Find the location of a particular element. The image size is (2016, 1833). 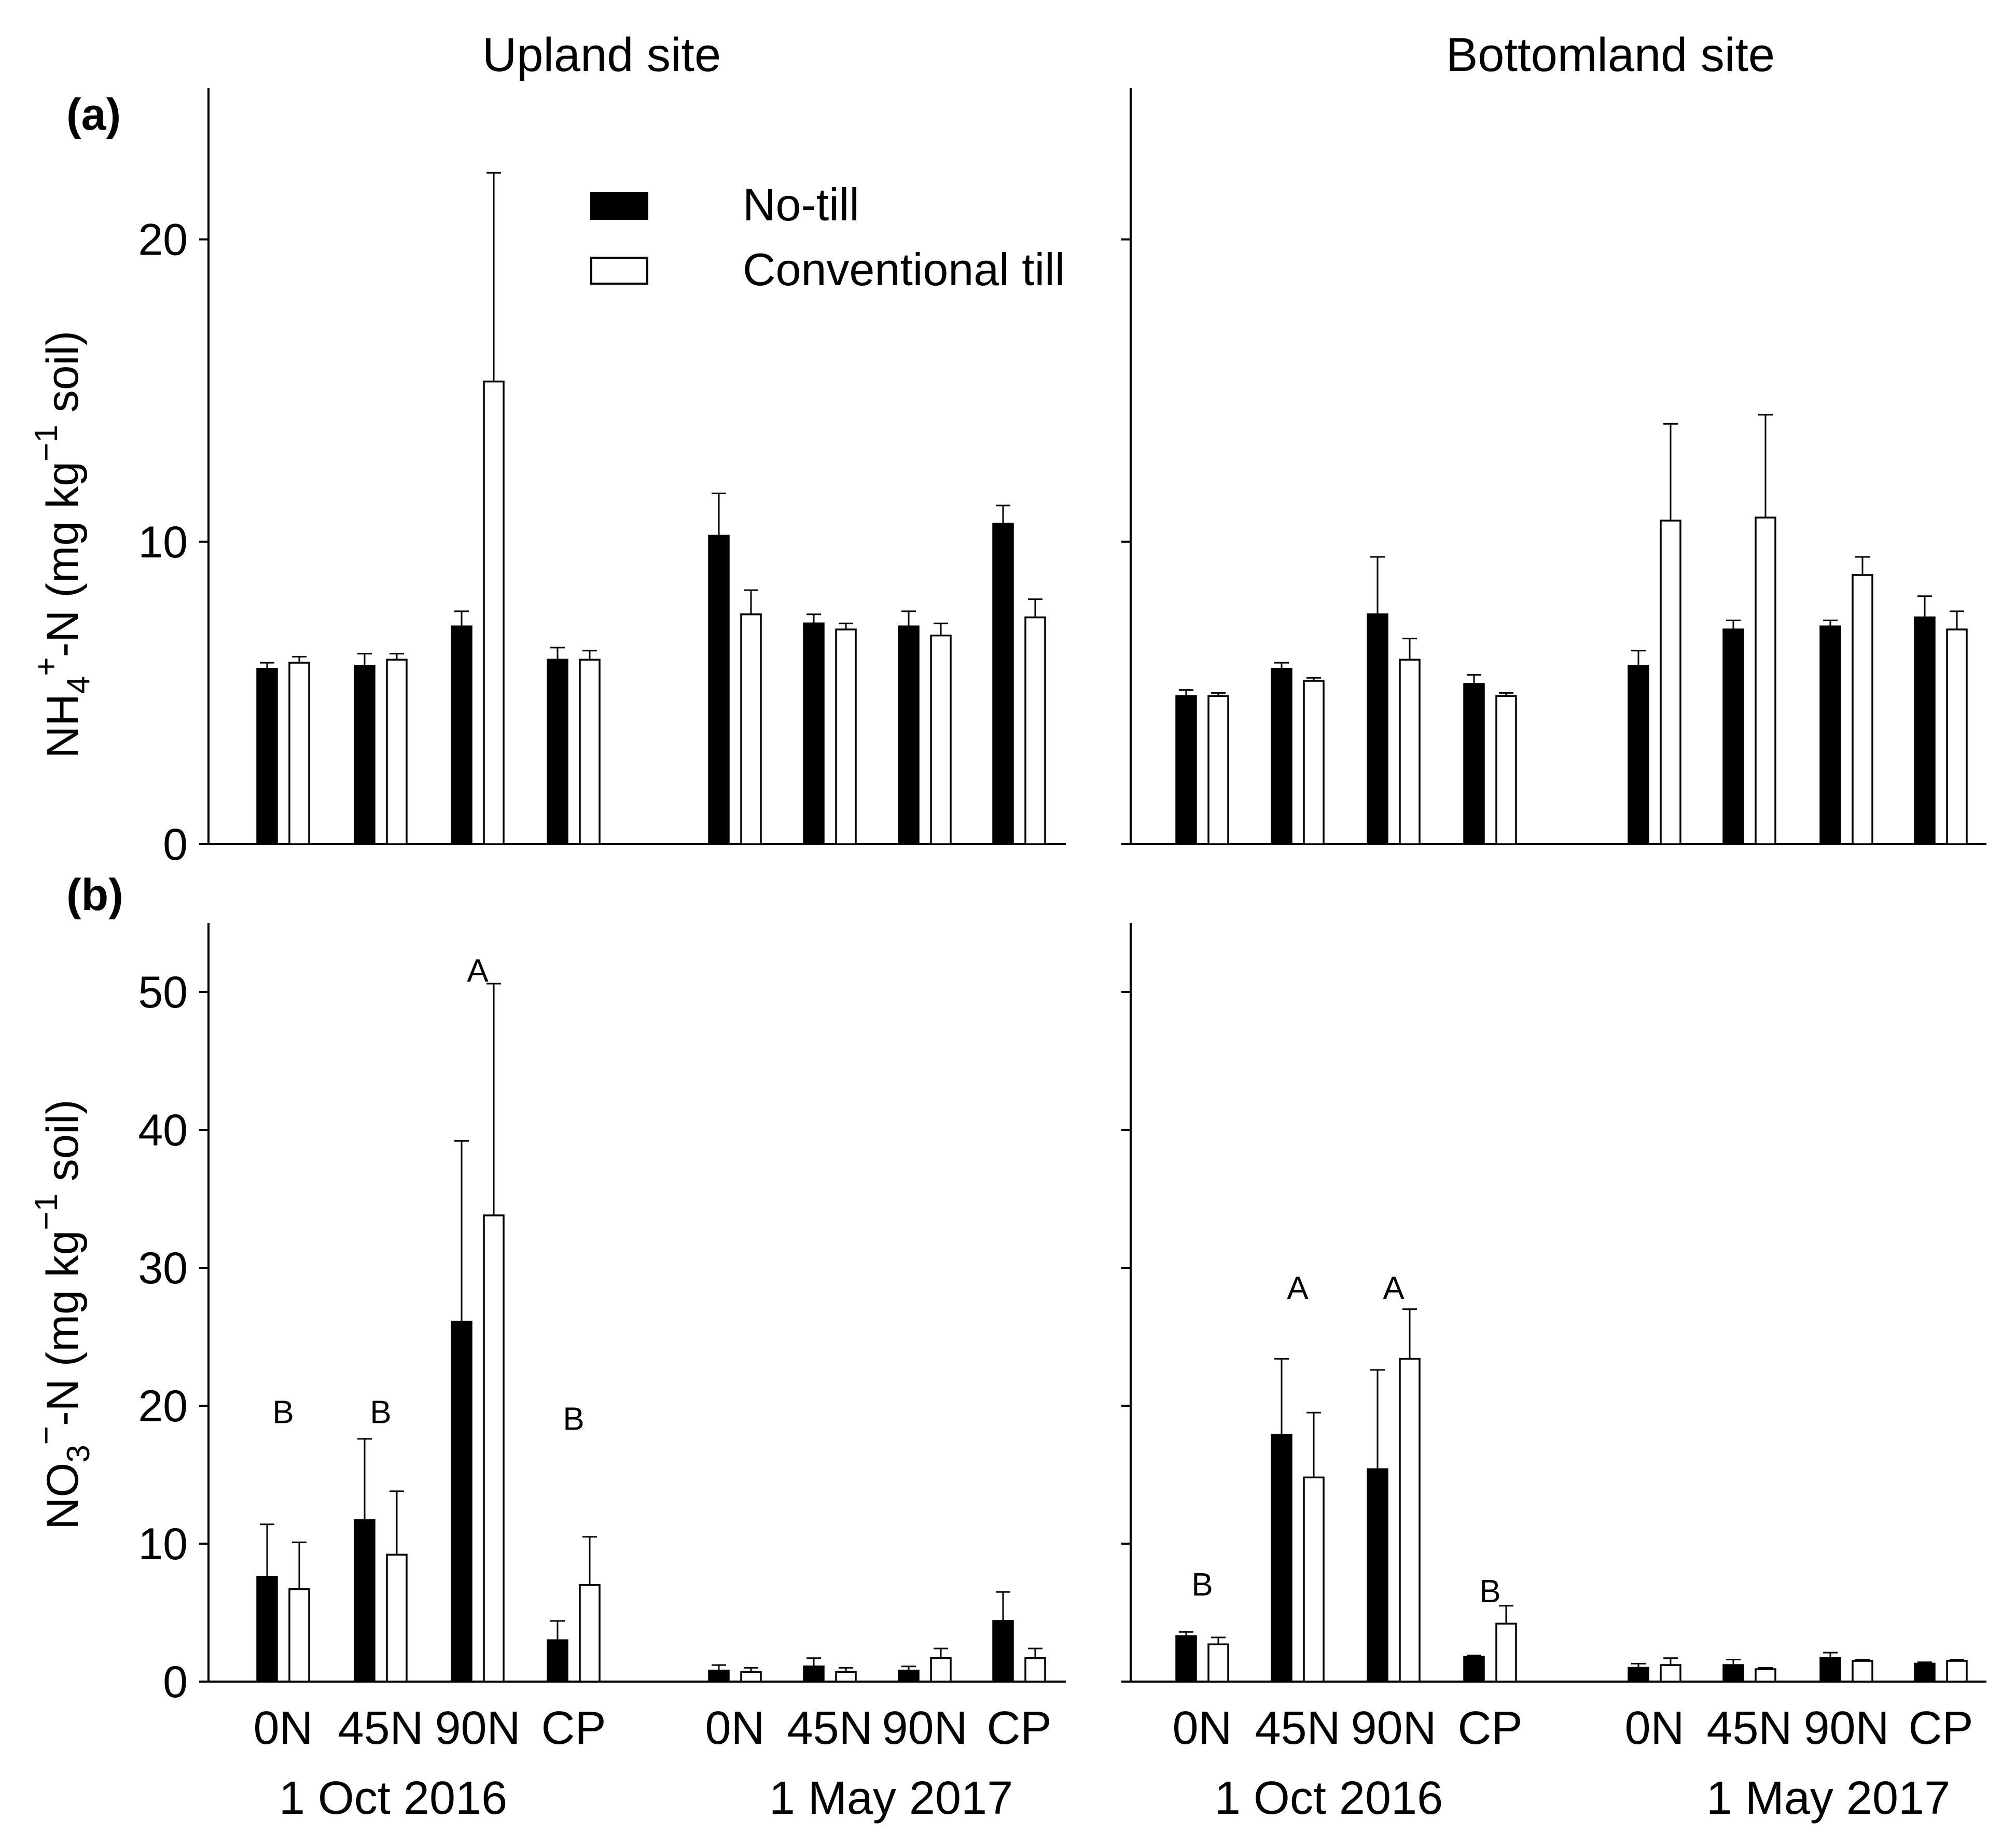

legend-label-conventional-till: Conventional till is located at coordinates (904, 269).